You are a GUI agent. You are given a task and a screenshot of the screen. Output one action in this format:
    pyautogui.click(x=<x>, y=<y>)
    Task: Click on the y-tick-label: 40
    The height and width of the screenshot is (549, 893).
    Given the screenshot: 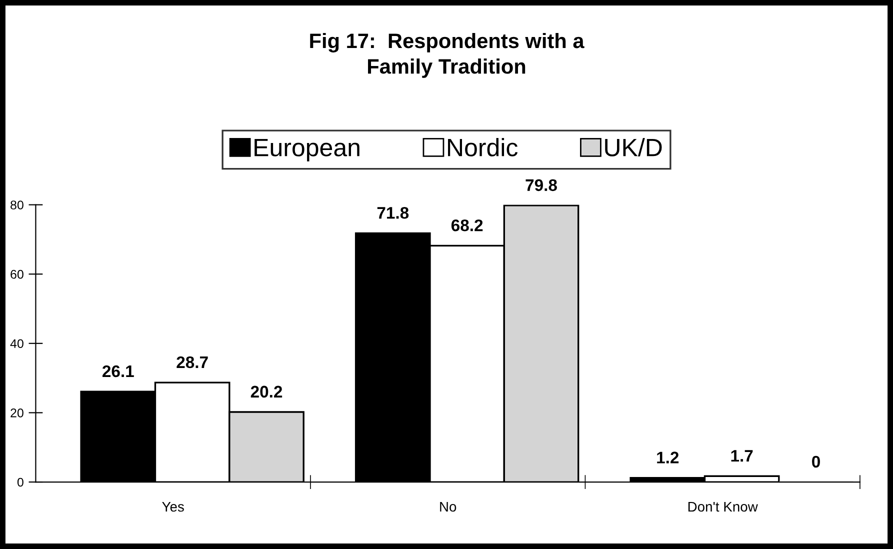 What is the action you would take?
    pyautogui.click(x=17, y=343)
    